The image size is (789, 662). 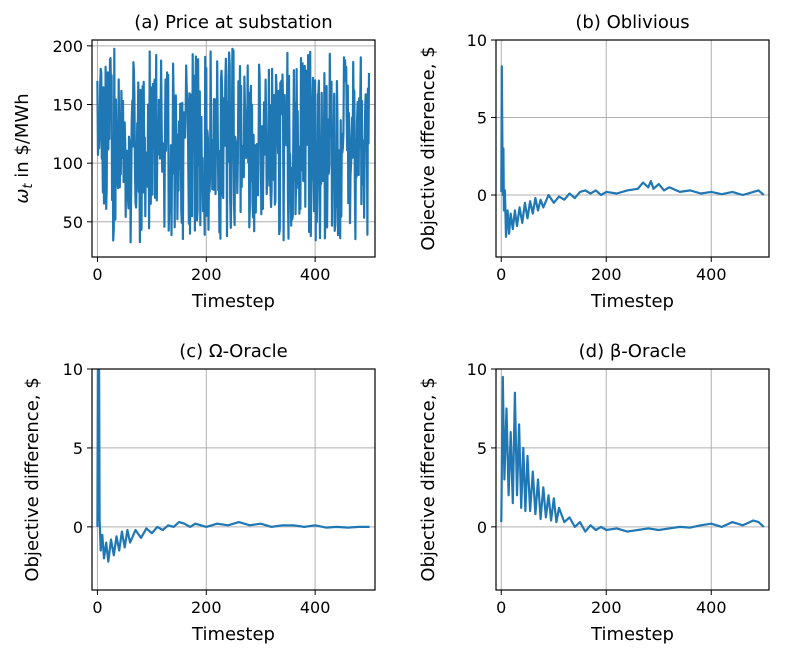 What do you see at coordinates (233, 351) in the screenshot?
I see `chart-title: (c) Ω-Oracle` at bounding box center [233, 351].